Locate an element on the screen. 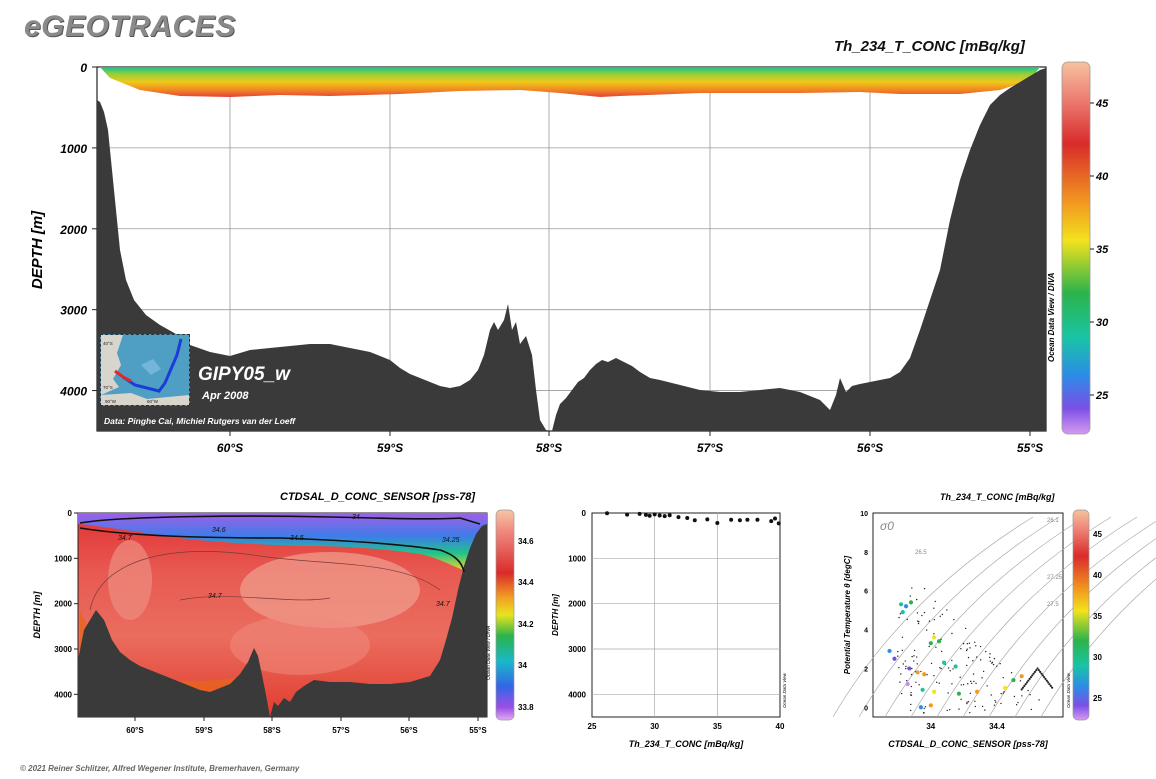 The width and height of the screenshot is (1156, 779). profile-ticks: 25 30 35 40 0 1000 2000 3000 4000 is located at coordinates (676, 620).